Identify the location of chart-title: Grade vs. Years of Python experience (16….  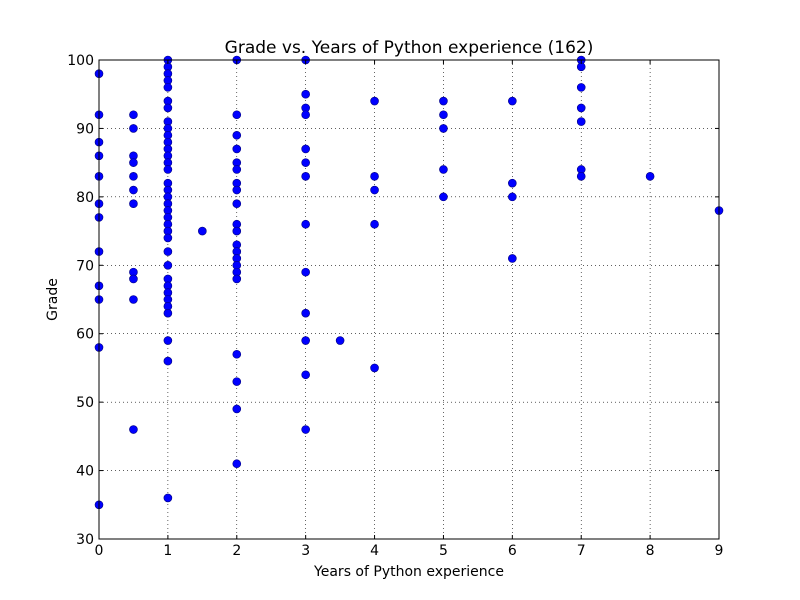
(409, 48).